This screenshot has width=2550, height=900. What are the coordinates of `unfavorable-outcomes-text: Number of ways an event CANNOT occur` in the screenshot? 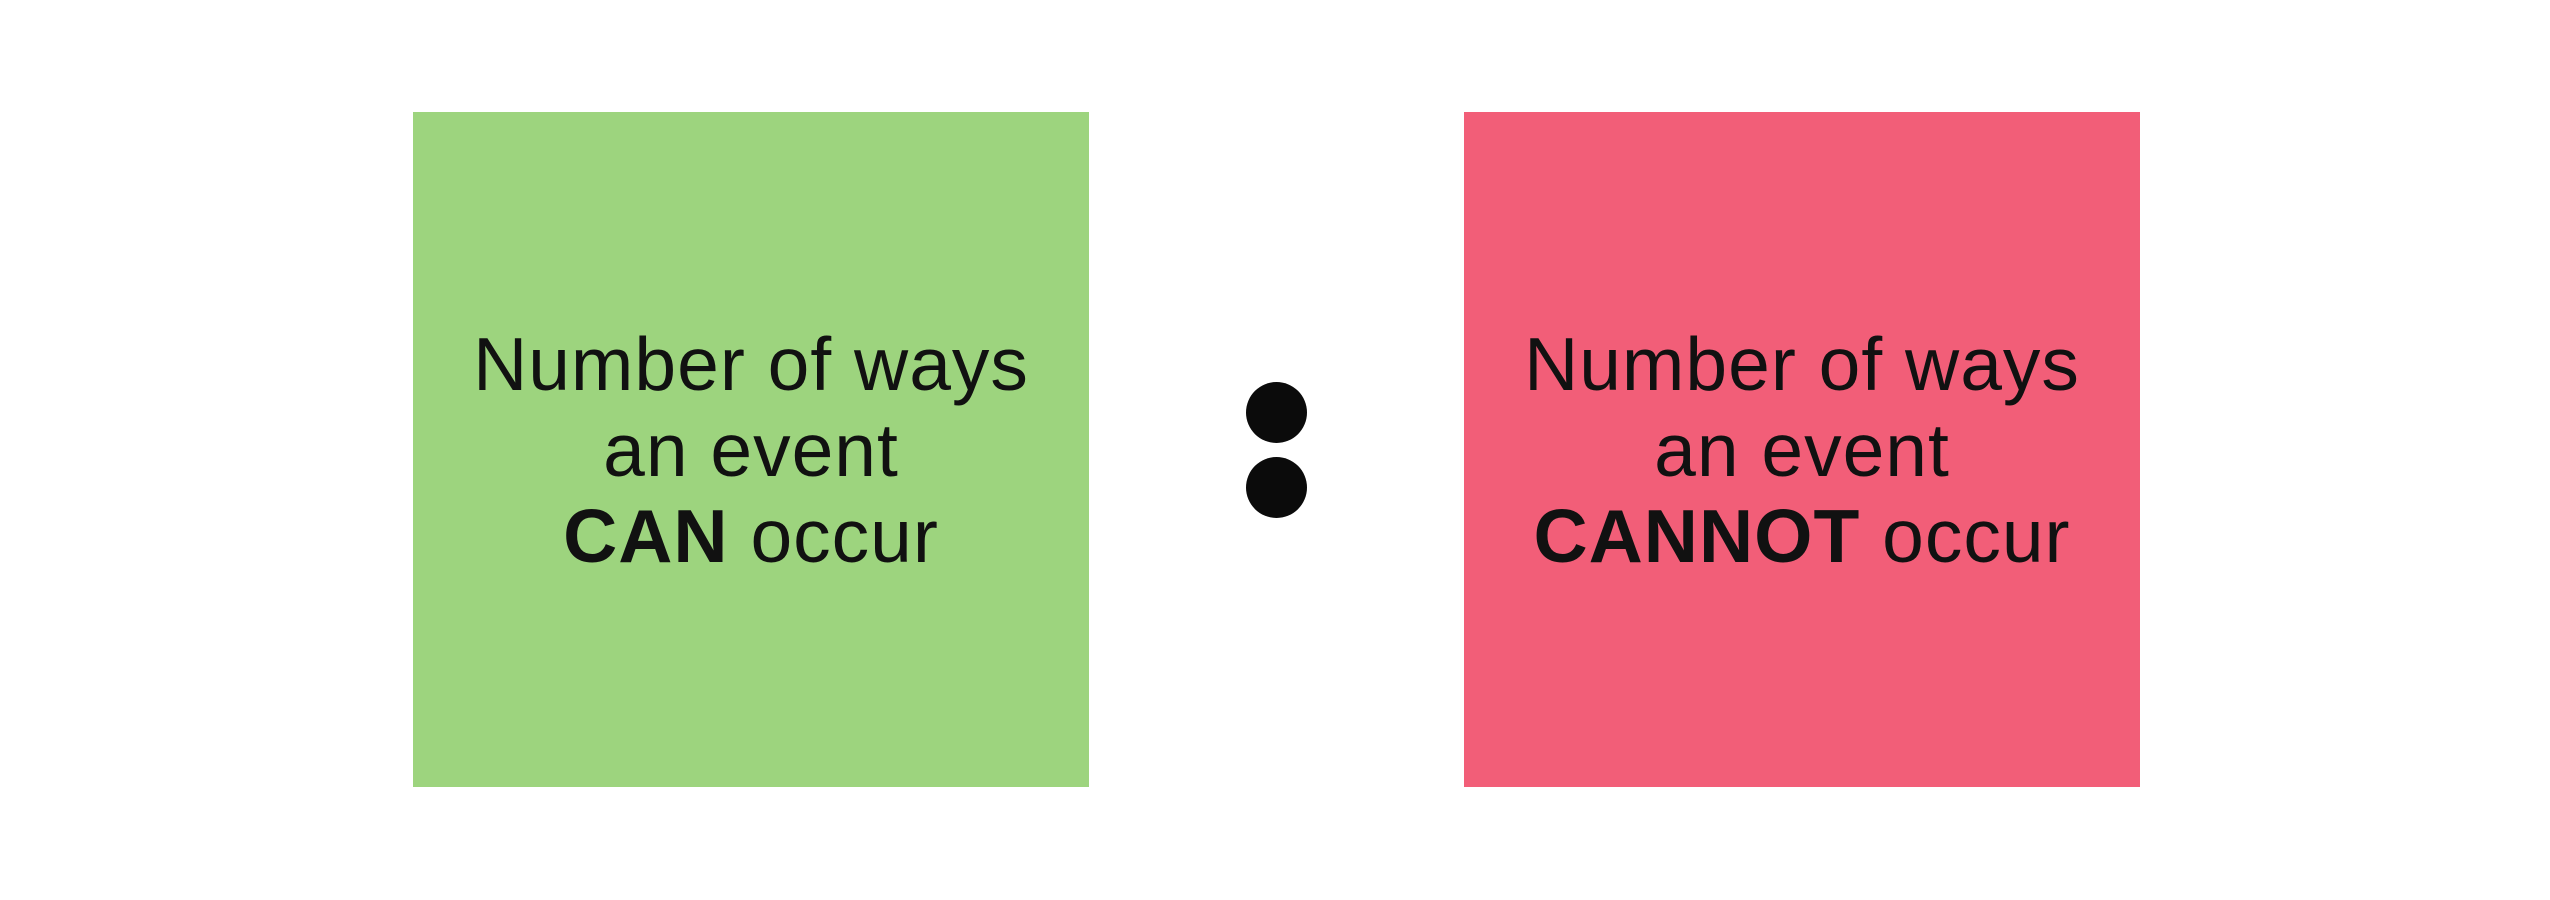 It's located at (1802, 450).